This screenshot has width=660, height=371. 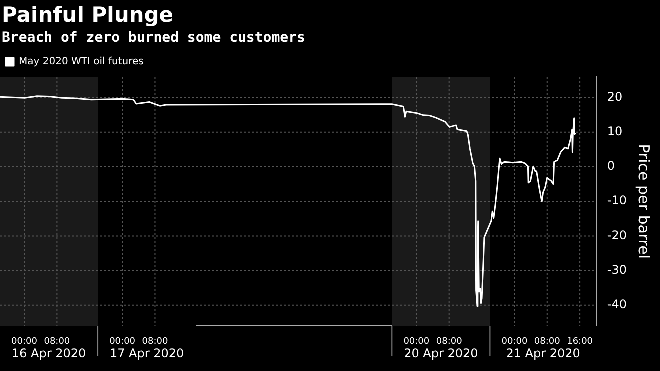 I want to click on band-label: 16 Apr 2020, so click(x=49, y=353).